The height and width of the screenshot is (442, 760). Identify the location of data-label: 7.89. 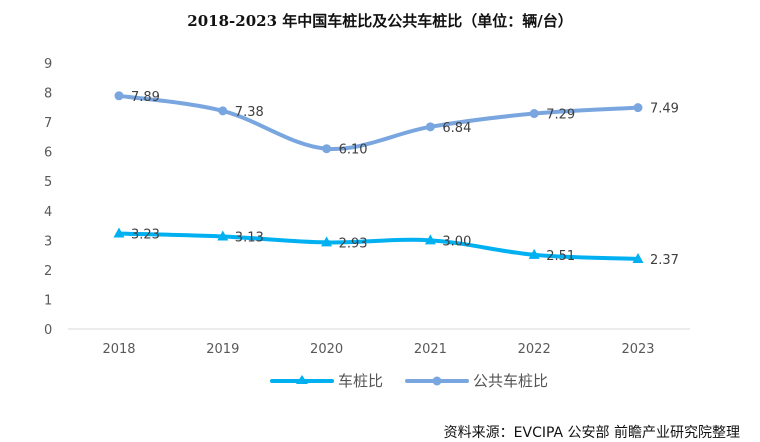
(145, 97).